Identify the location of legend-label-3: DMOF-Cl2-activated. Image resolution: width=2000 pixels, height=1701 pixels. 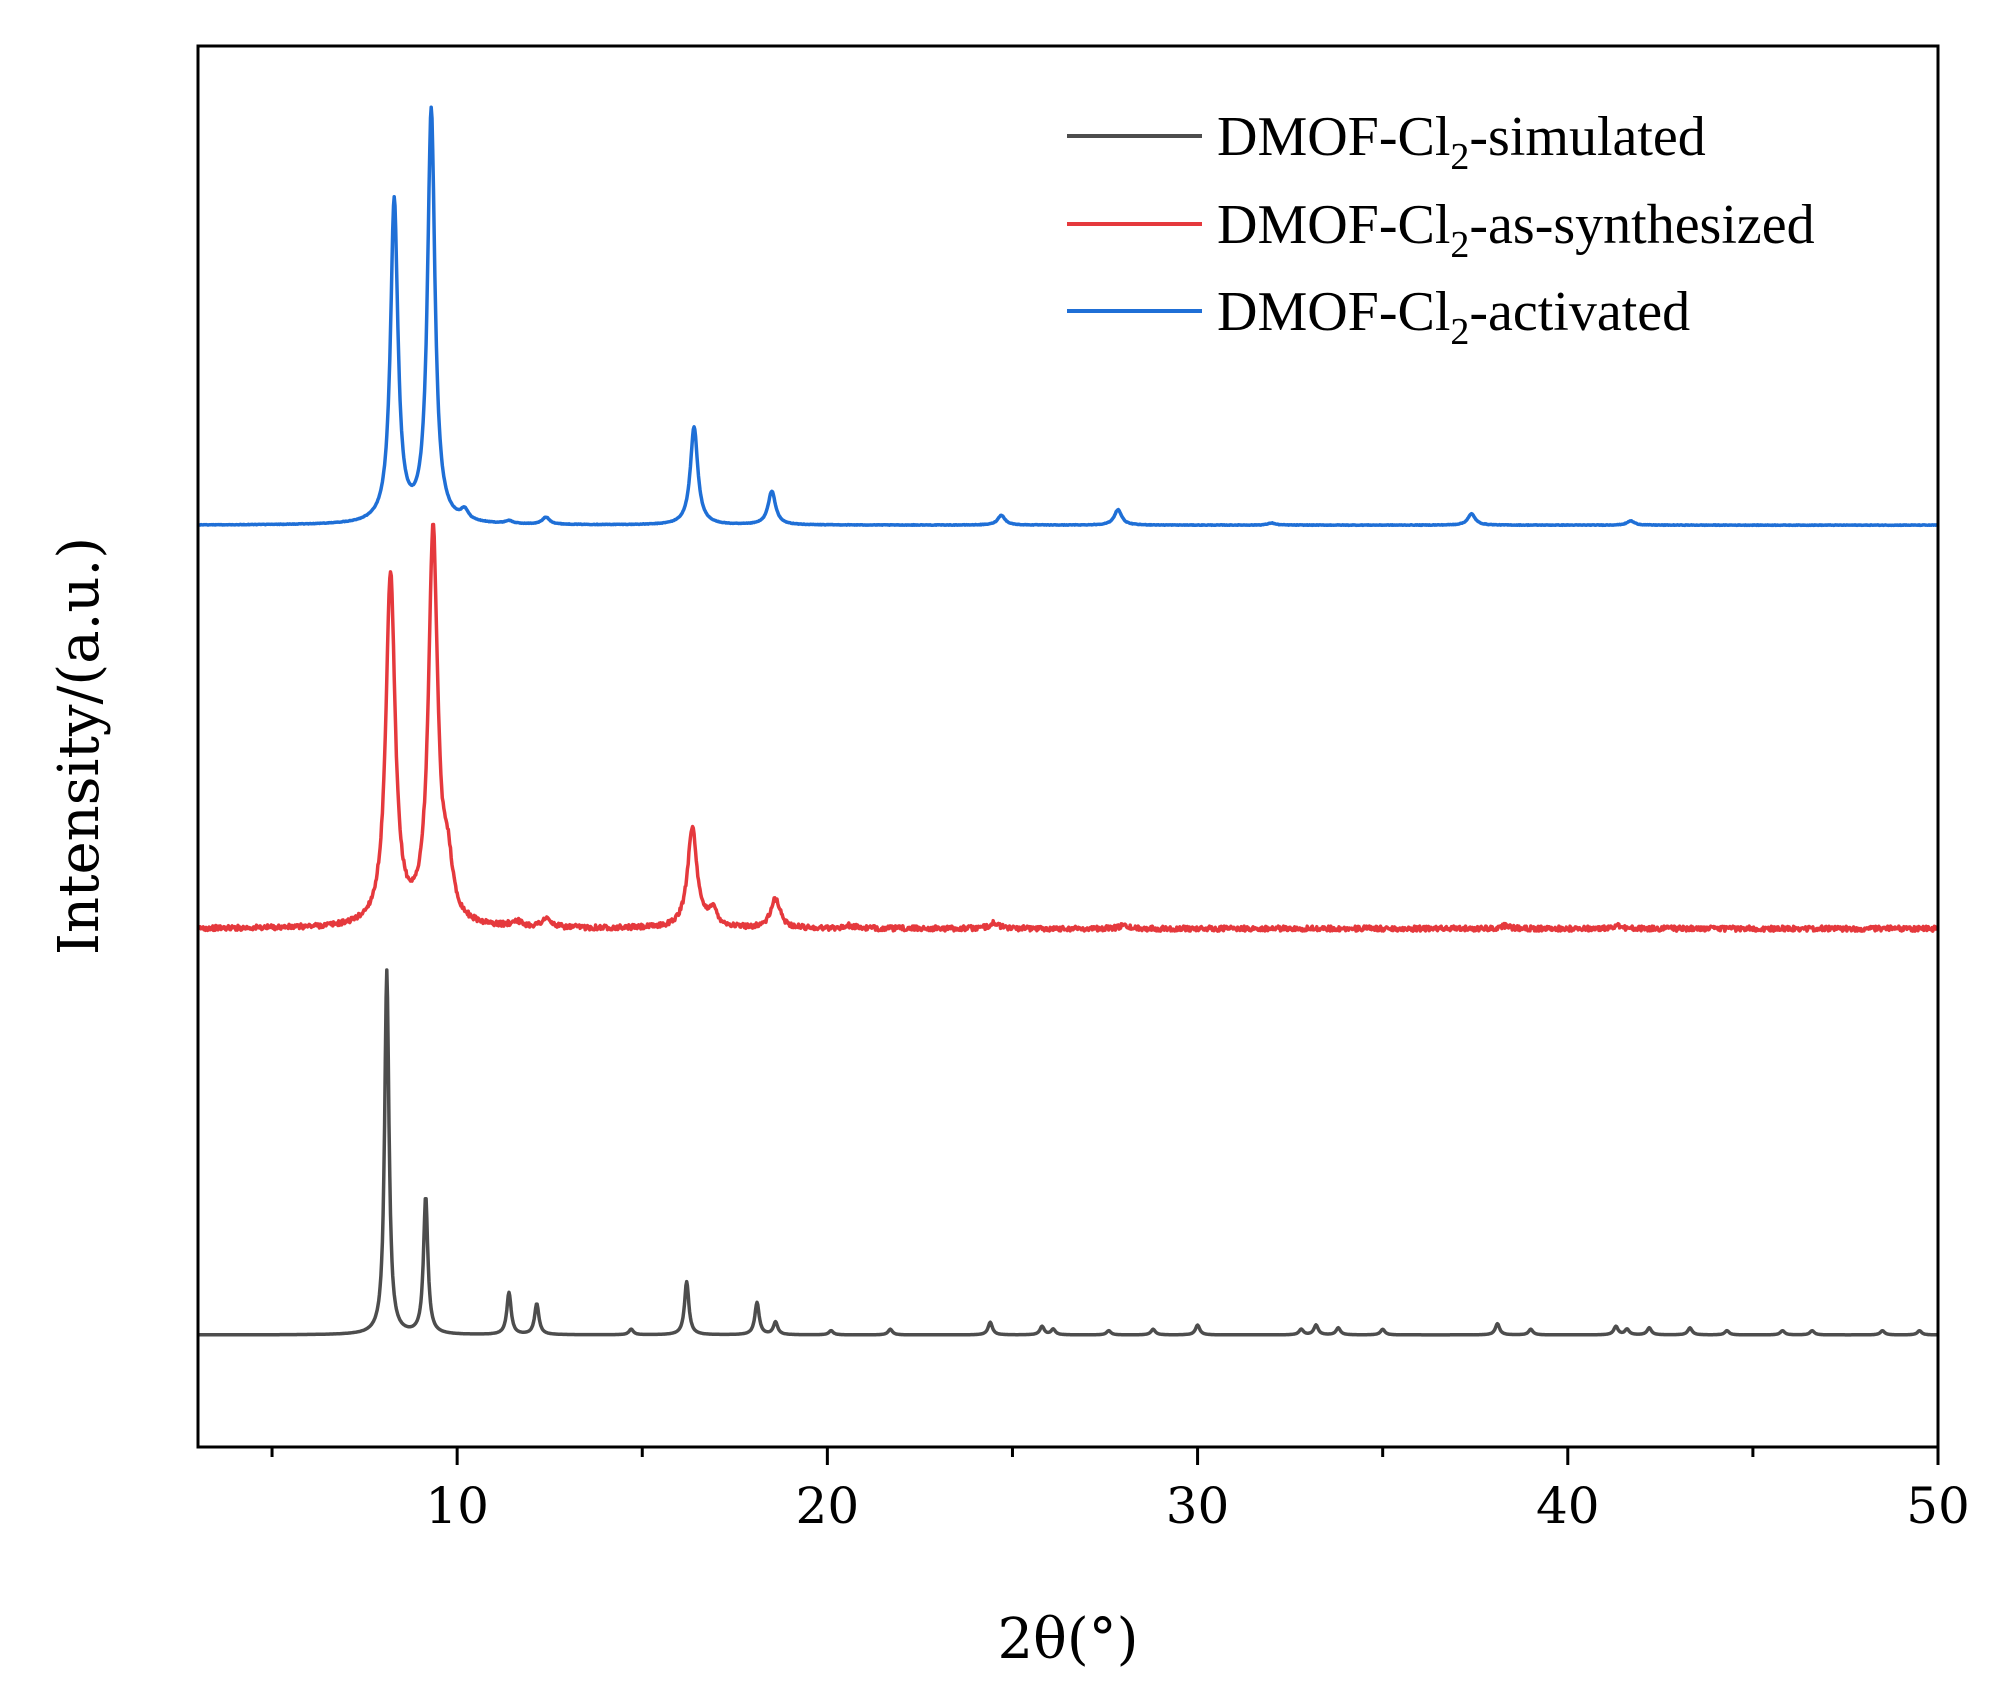
(1453, 317).